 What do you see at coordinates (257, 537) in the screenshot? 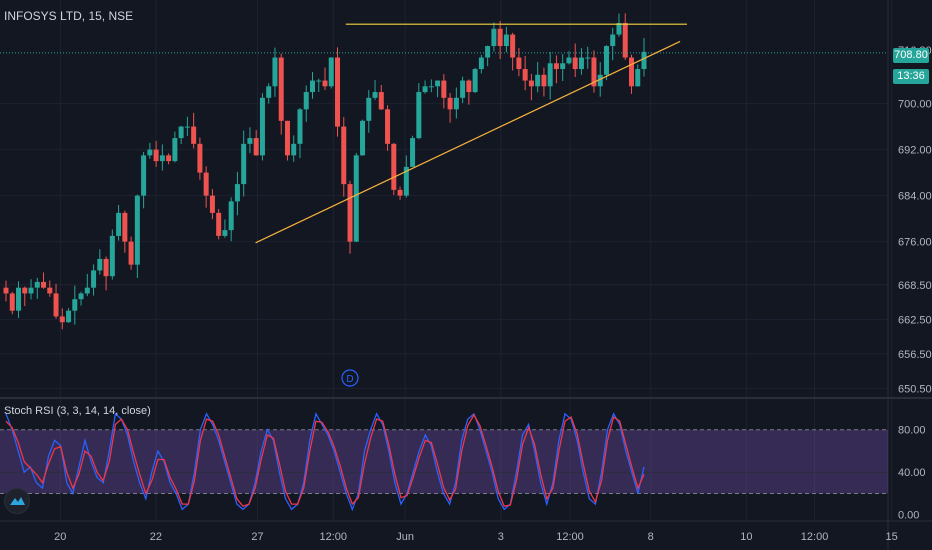
I see `time-axis-label: 27` at bounding box center [257, 537].